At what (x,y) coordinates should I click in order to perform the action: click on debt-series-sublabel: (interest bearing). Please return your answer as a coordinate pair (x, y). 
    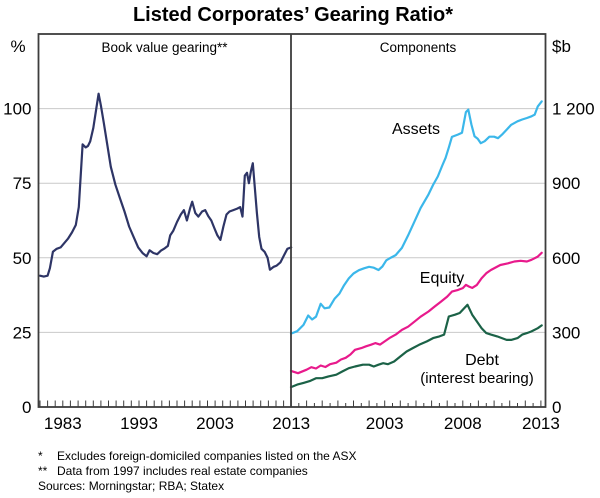
    Looking at the image, I should click on (476, 378).